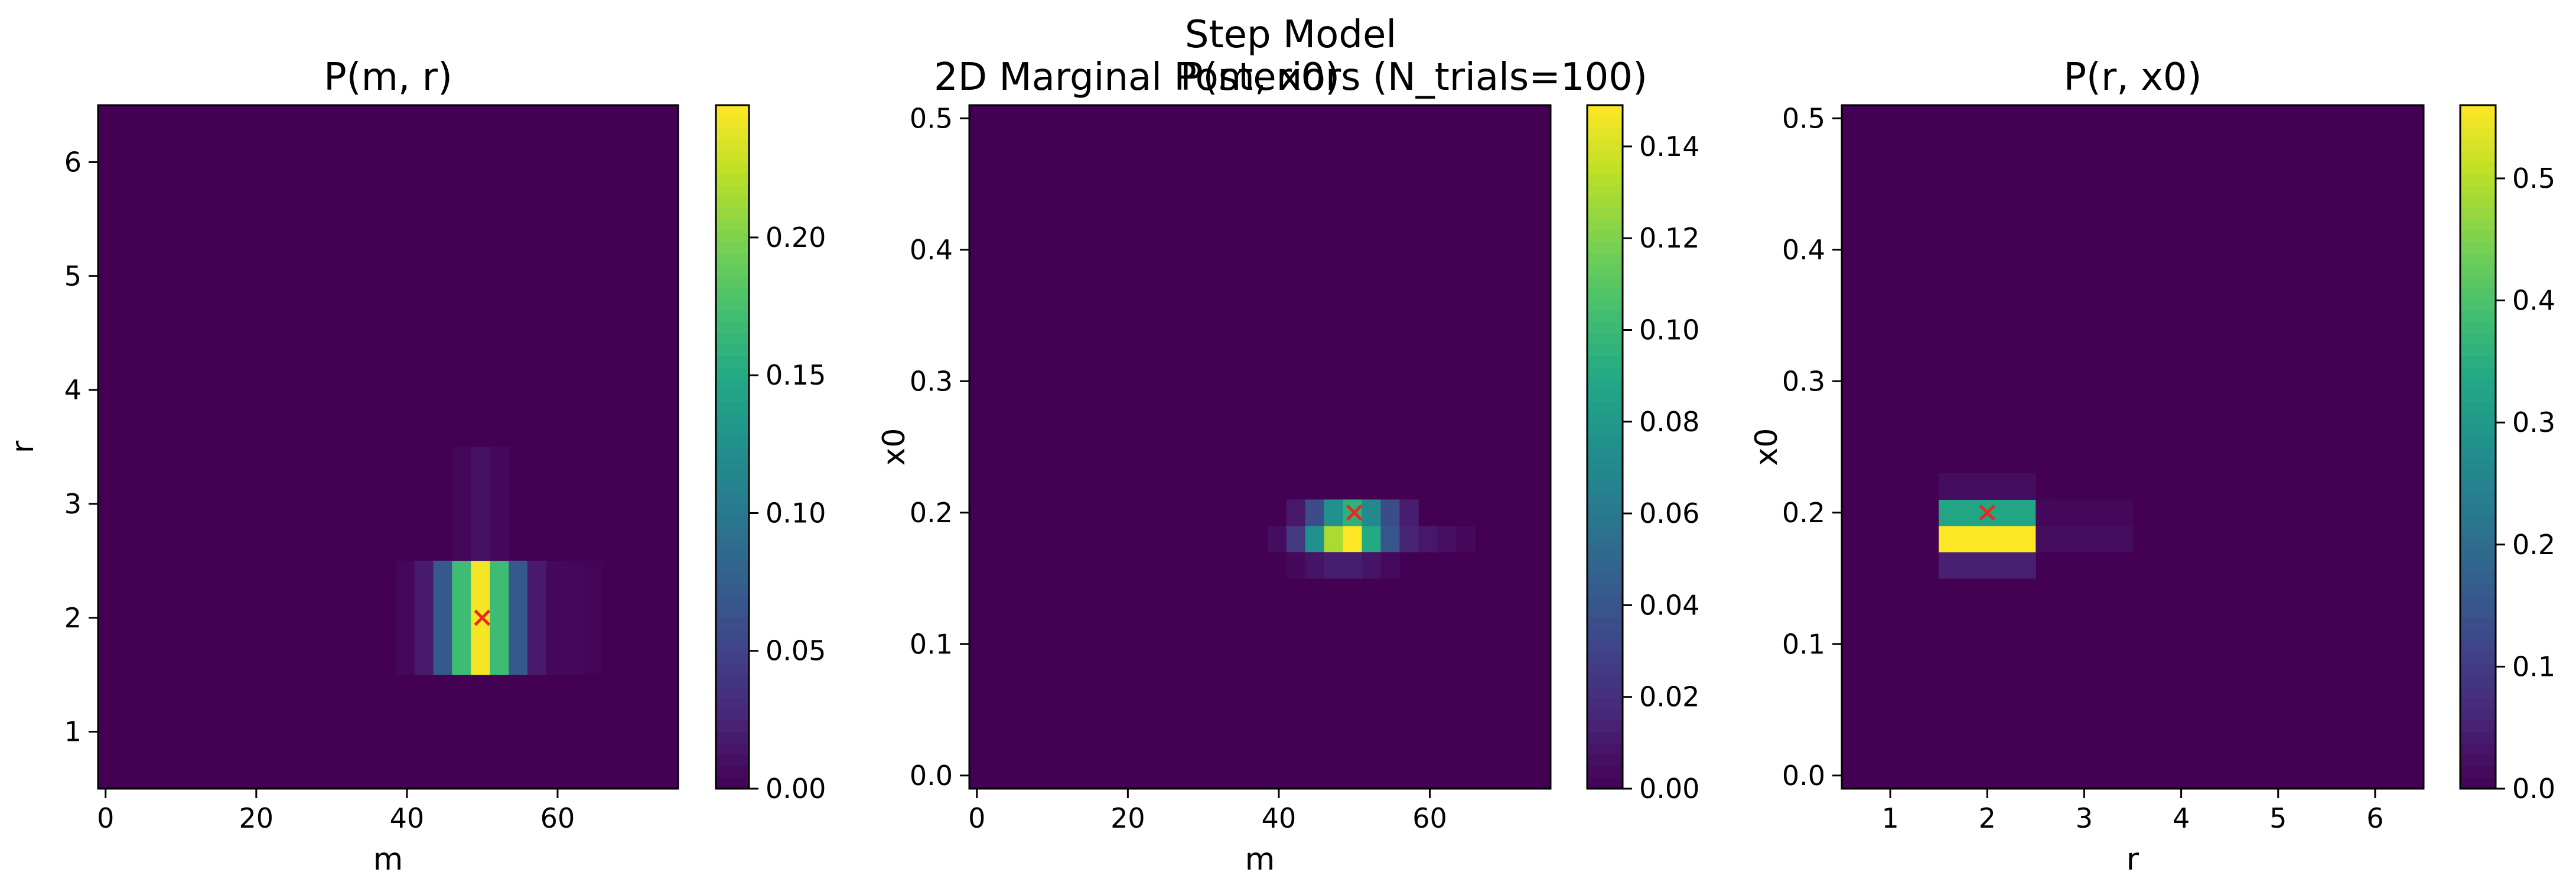  What do you see at coordinates (1669, 146) in the screenshot?
I see `colorbar-tick-label: 0.14` at bounding box center [1669, 146].